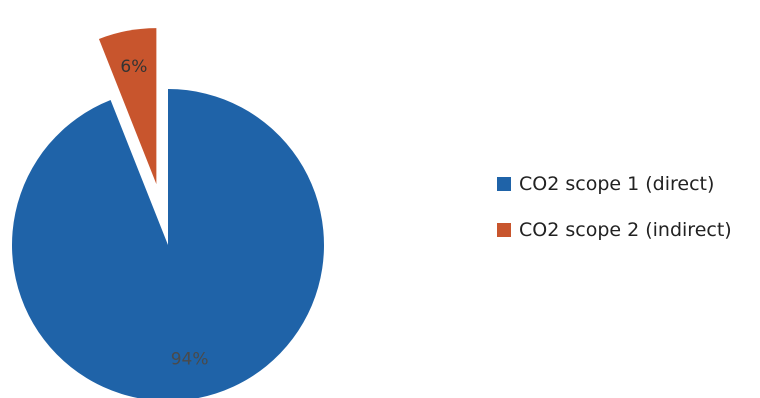  I want to click on legend-swatch-scope1, so click(504, 184).